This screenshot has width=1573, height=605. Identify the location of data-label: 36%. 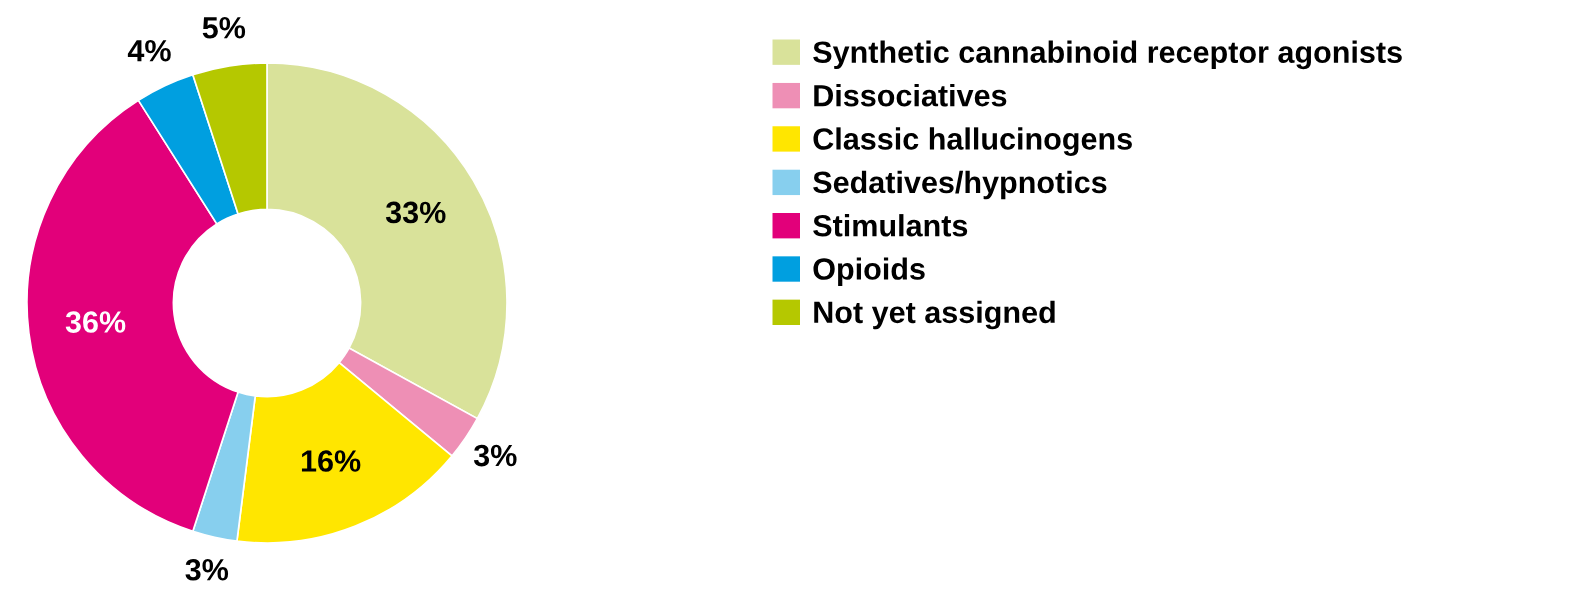
(95, 322).